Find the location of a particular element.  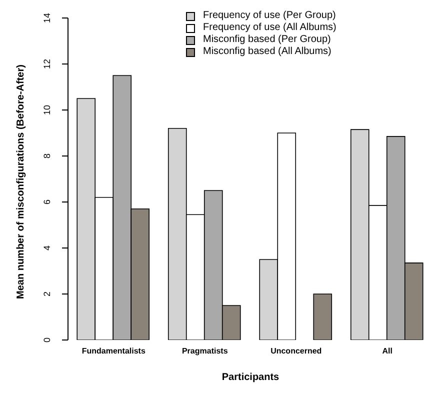

y-tick-label: 4 is located at coordinates (47, 248).